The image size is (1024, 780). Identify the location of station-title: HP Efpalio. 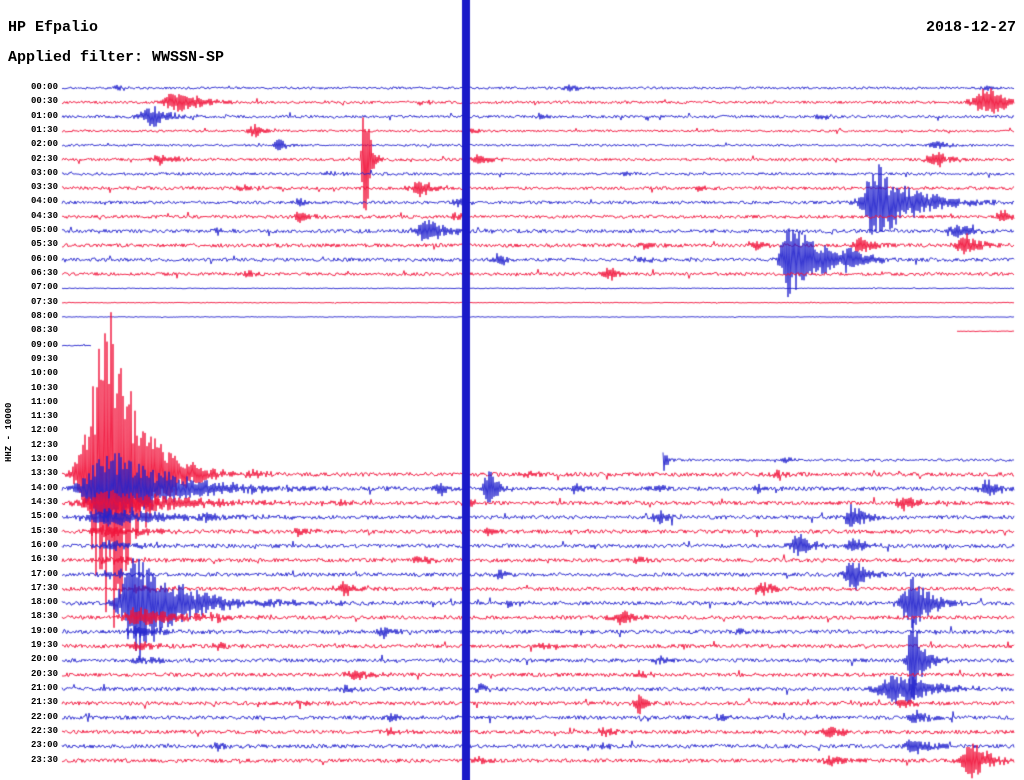
(53, 27).